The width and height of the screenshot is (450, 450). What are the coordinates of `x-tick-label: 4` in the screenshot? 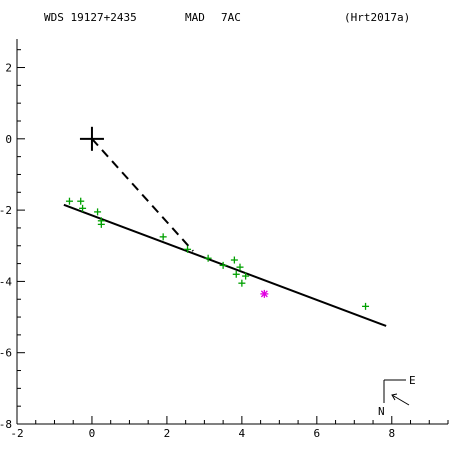 It's located at (242, 433).